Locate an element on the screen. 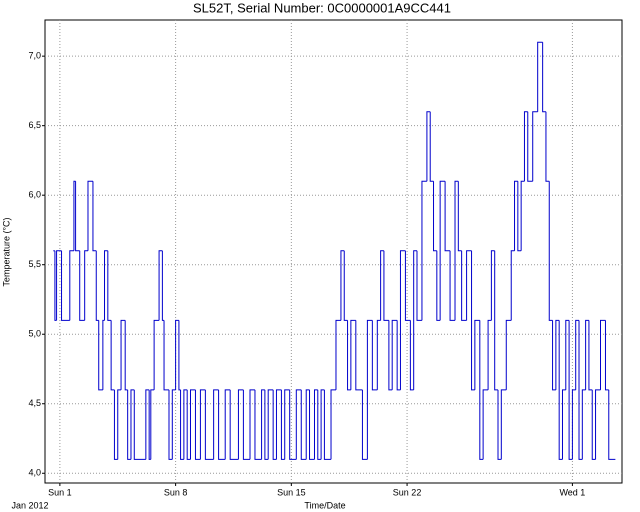  x-axis-label: Time/Date is located at coordinates (324, 505).